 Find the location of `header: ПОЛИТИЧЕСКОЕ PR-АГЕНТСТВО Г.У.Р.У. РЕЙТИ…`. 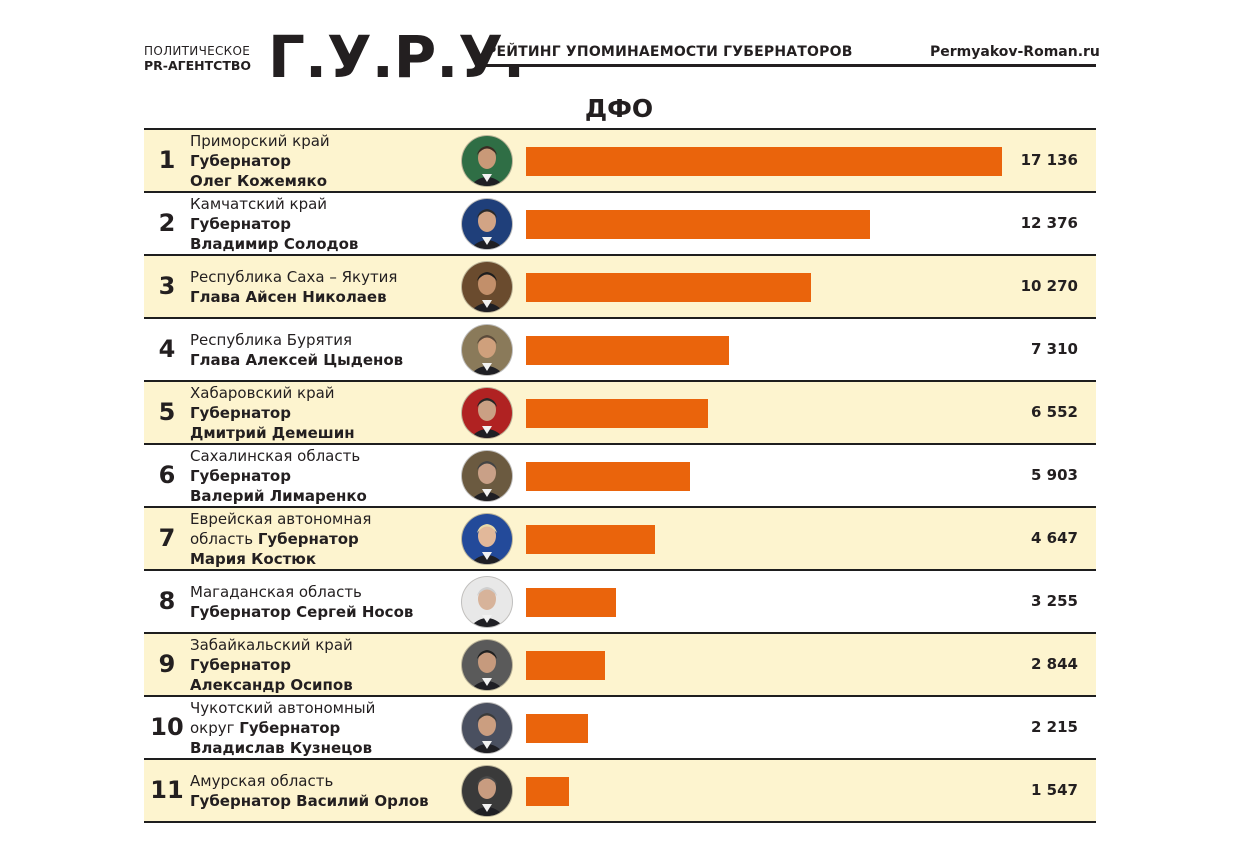

header: ПОЛИТИЧЕСКОЕ PR-АГЕНТСТВО Г.У.Р.У. РЕЙТИ… is located at coordinates (630, 50).